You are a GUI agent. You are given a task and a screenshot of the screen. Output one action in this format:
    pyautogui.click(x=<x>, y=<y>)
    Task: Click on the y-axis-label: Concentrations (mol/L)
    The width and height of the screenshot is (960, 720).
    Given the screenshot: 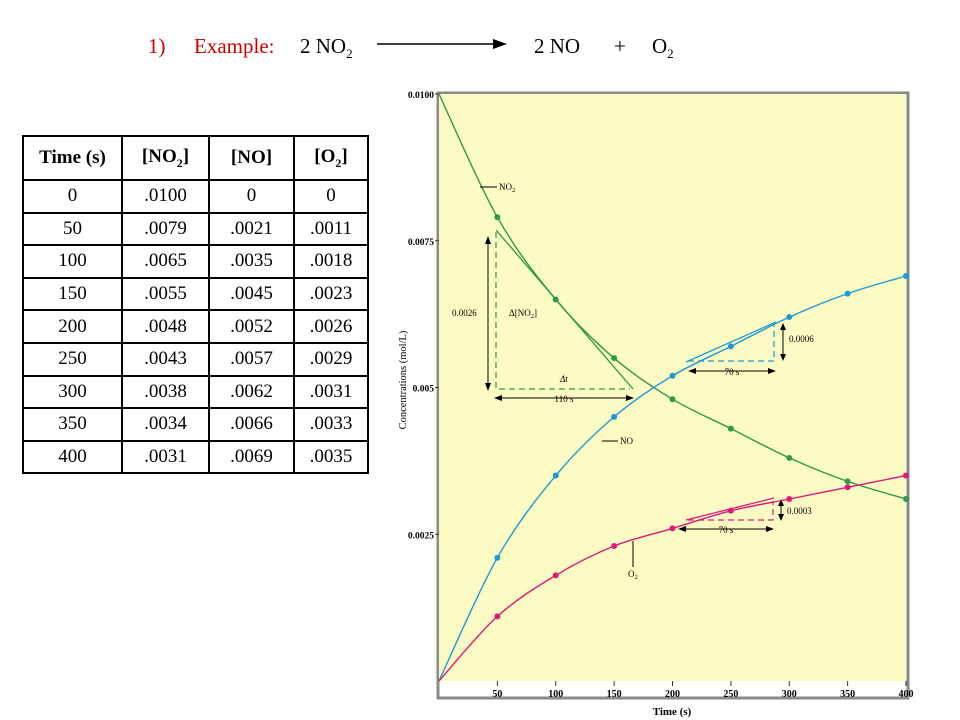 What is the action you would take?
    pyautogui.click(x=403, y=379)
    